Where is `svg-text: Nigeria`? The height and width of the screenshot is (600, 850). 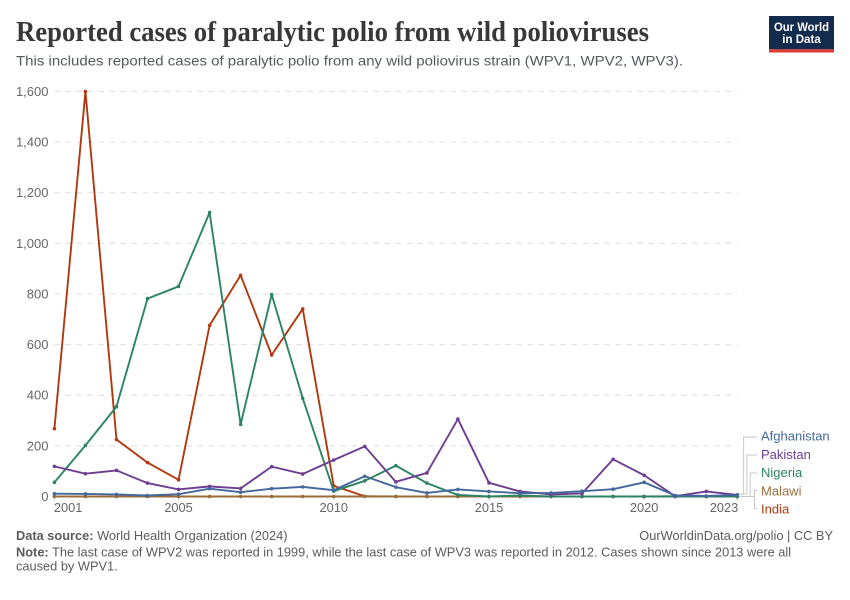 svg-text: Nigeria is located at coordinates (782, 472).